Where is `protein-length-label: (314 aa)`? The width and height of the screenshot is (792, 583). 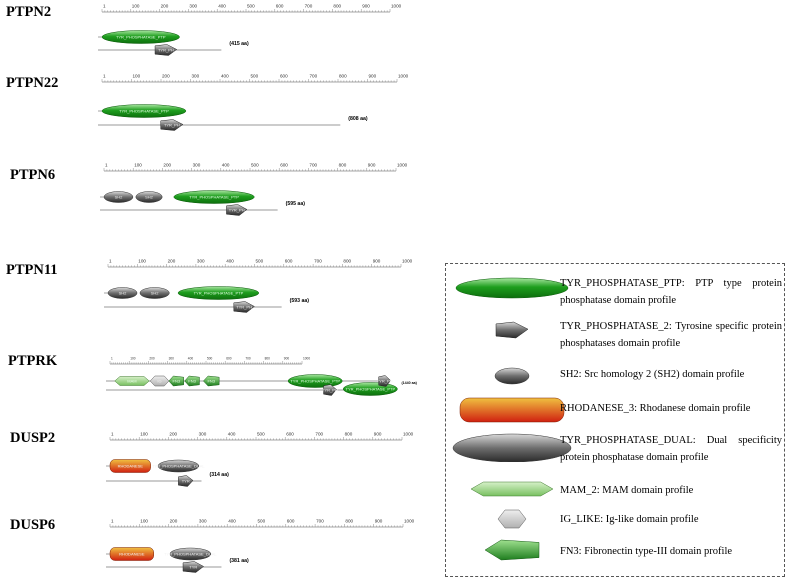 protein-length-label: (314 aa) is located at coordinates (219, 475).